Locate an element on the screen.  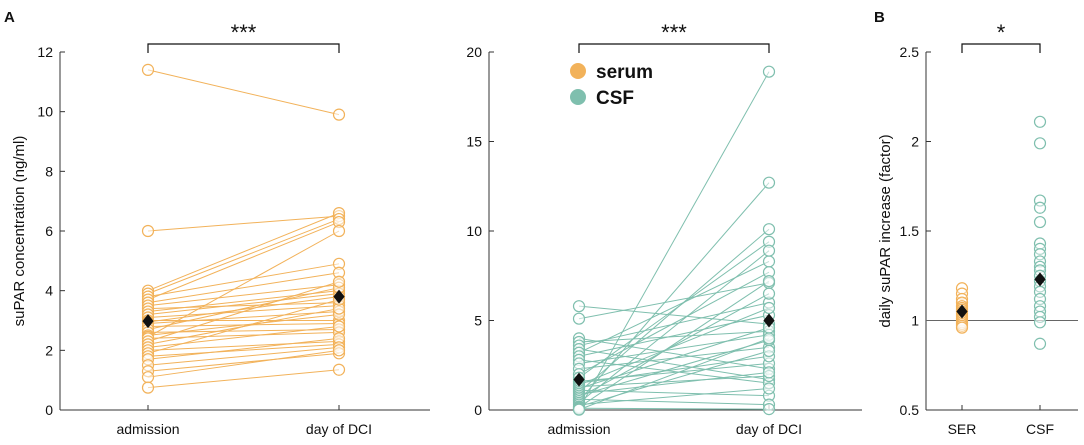
x-tick-label: CSF is located at coordinates (1040, 429).